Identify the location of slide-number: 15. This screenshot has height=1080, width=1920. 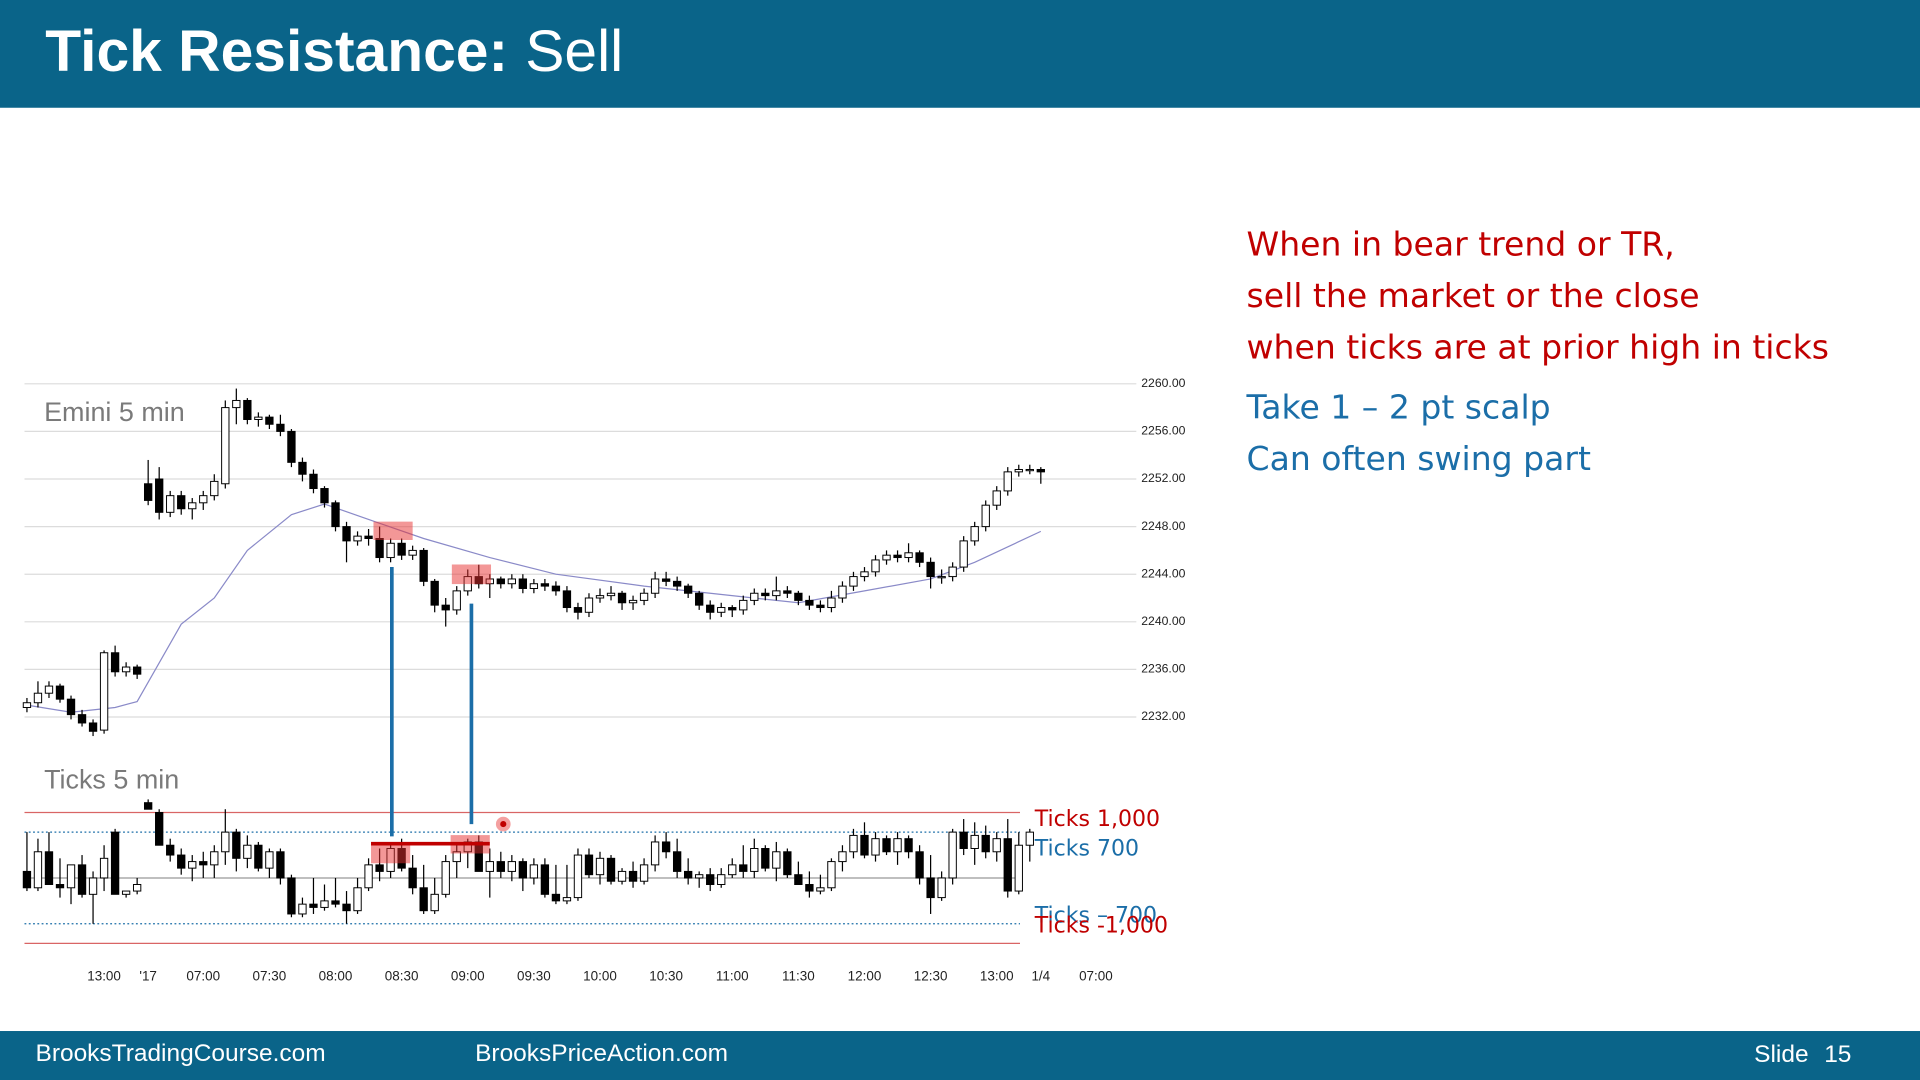
(1837, 1054).